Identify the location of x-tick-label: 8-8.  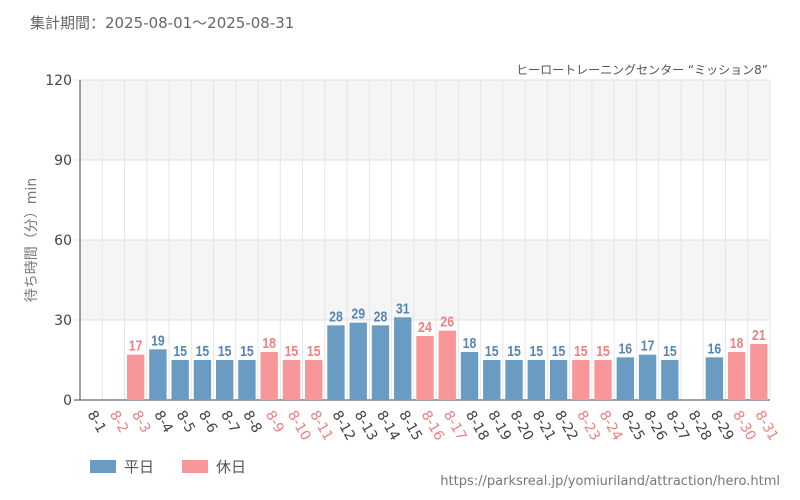
(251, 422).